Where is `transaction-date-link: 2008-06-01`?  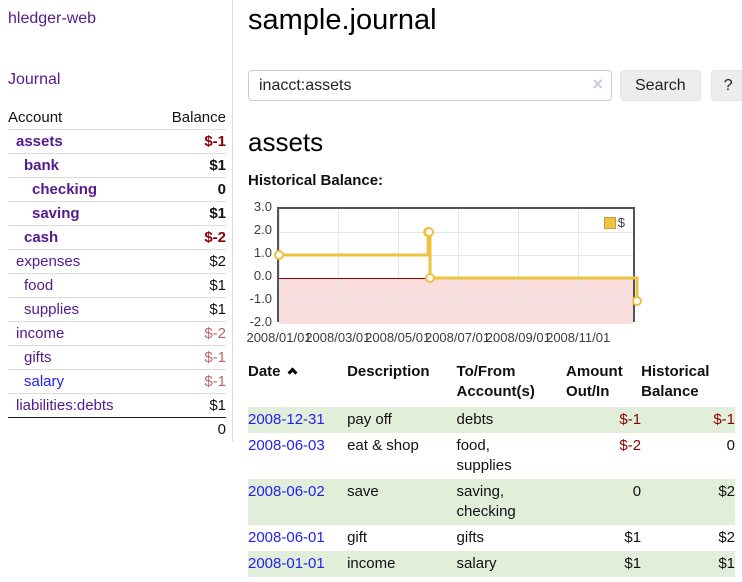 transaction-date-link: 2008-06-01 is located at coordinates (286, 537).